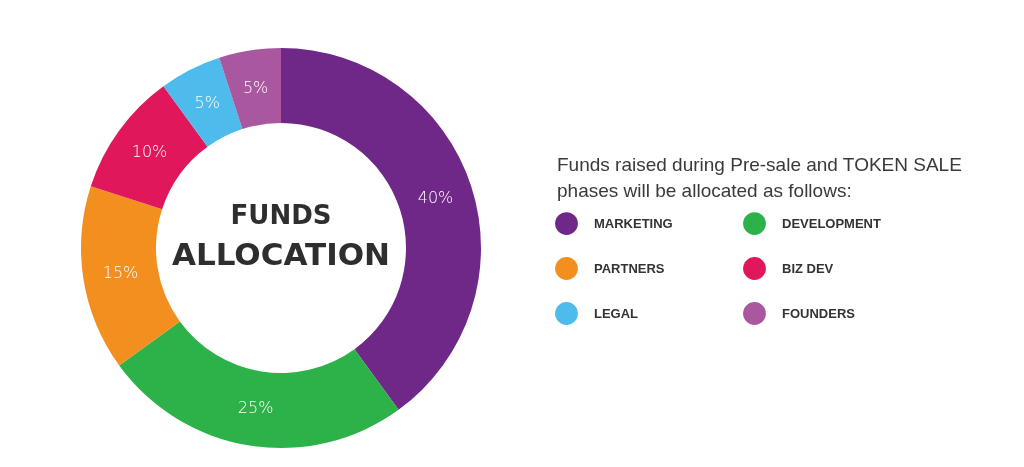 The image size is (1024, 467). I want to click on text: Funds raised during Pre-sale and TOKEN SALE phases will be allocated as follows:, so click(760, 178).